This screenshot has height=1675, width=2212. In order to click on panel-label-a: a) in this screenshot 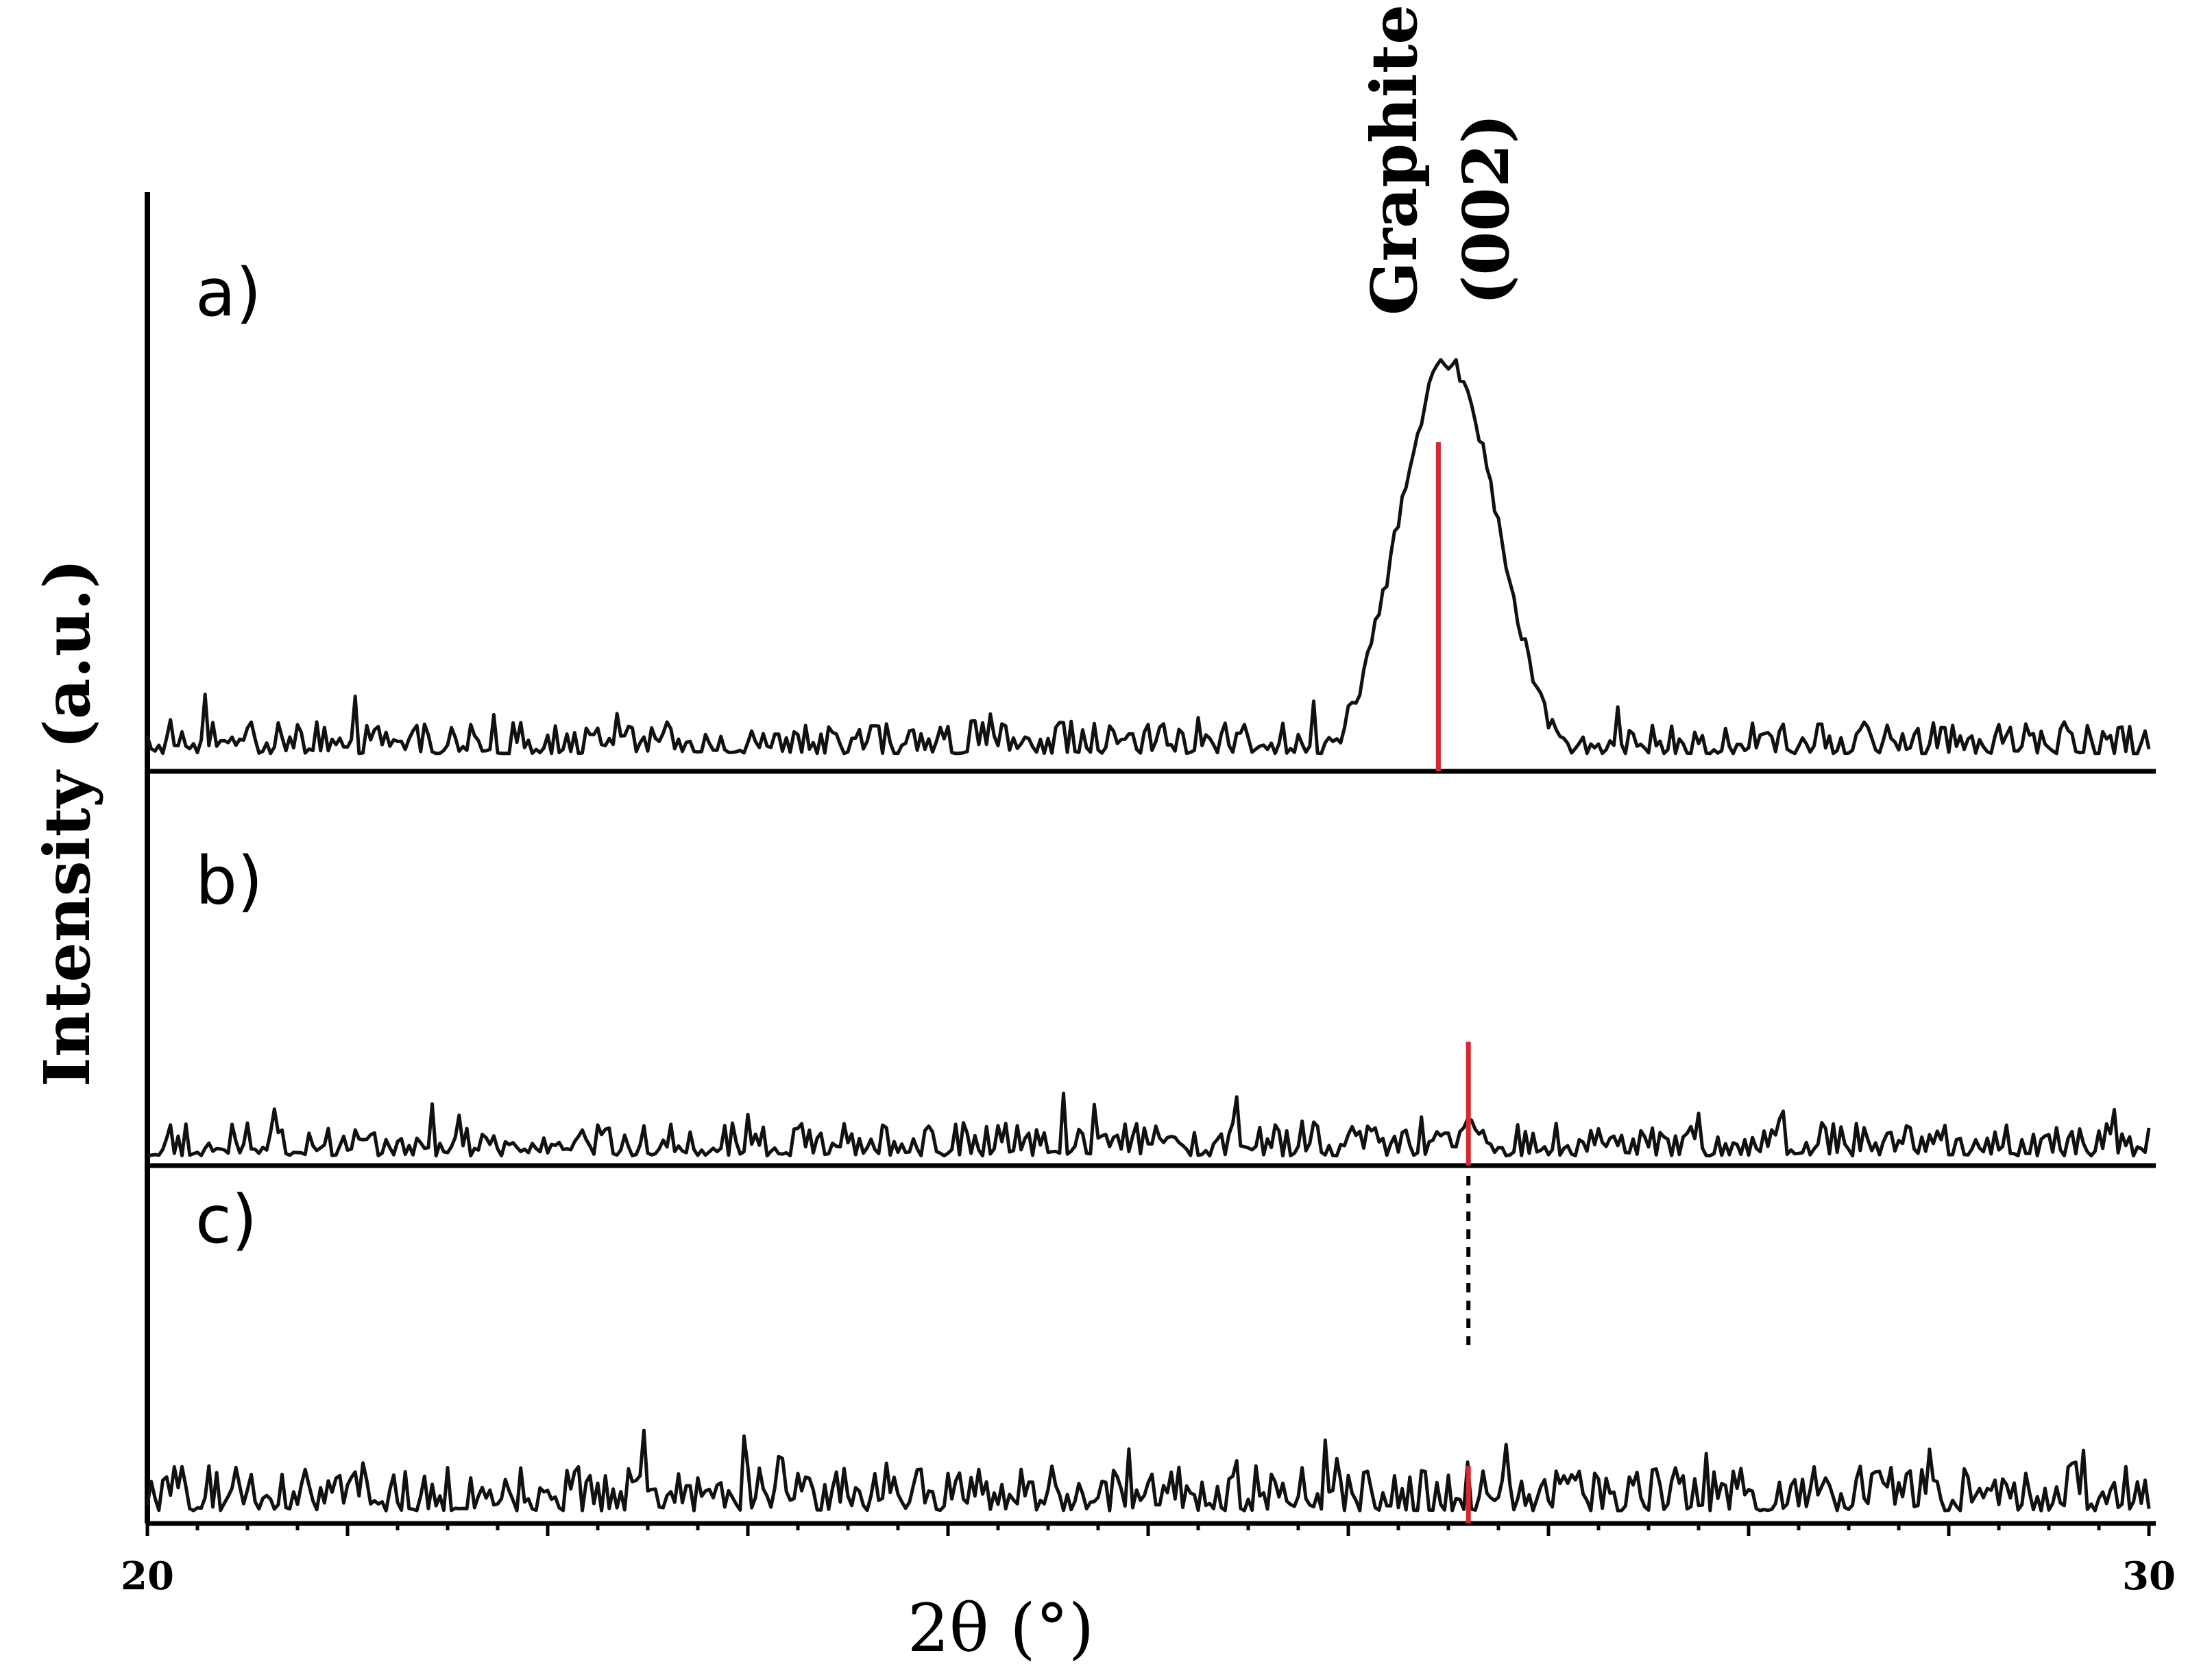, I will do `click(228, 292)`.